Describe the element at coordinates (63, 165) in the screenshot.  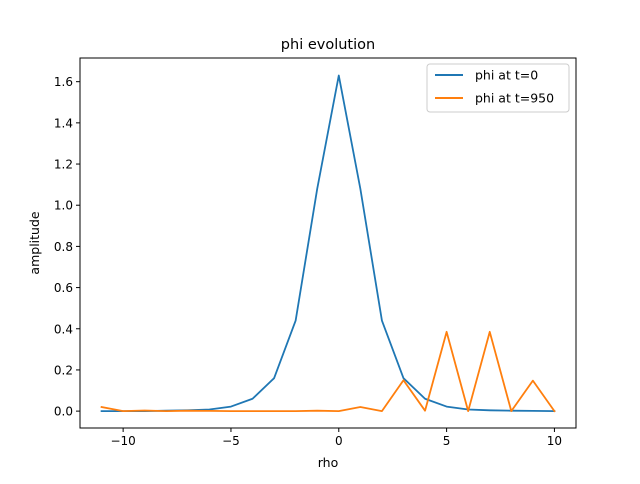
I see `y-tick-label: 1.2` at that location.